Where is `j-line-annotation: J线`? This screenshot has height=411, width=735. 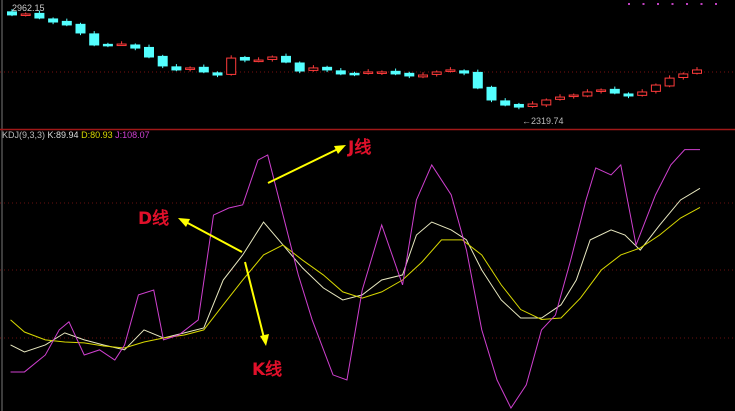
j-line-annotation: J线 is located at coordinates (360, 148).